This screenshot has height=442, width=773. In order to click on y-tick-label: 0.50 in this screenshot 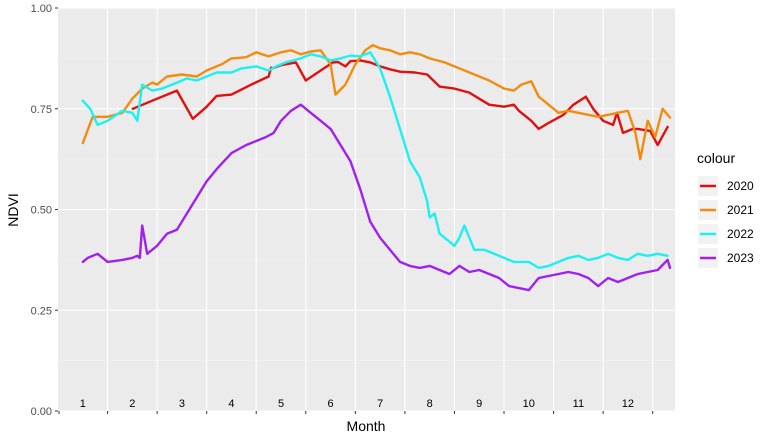, I will do `click(41, 211)`.